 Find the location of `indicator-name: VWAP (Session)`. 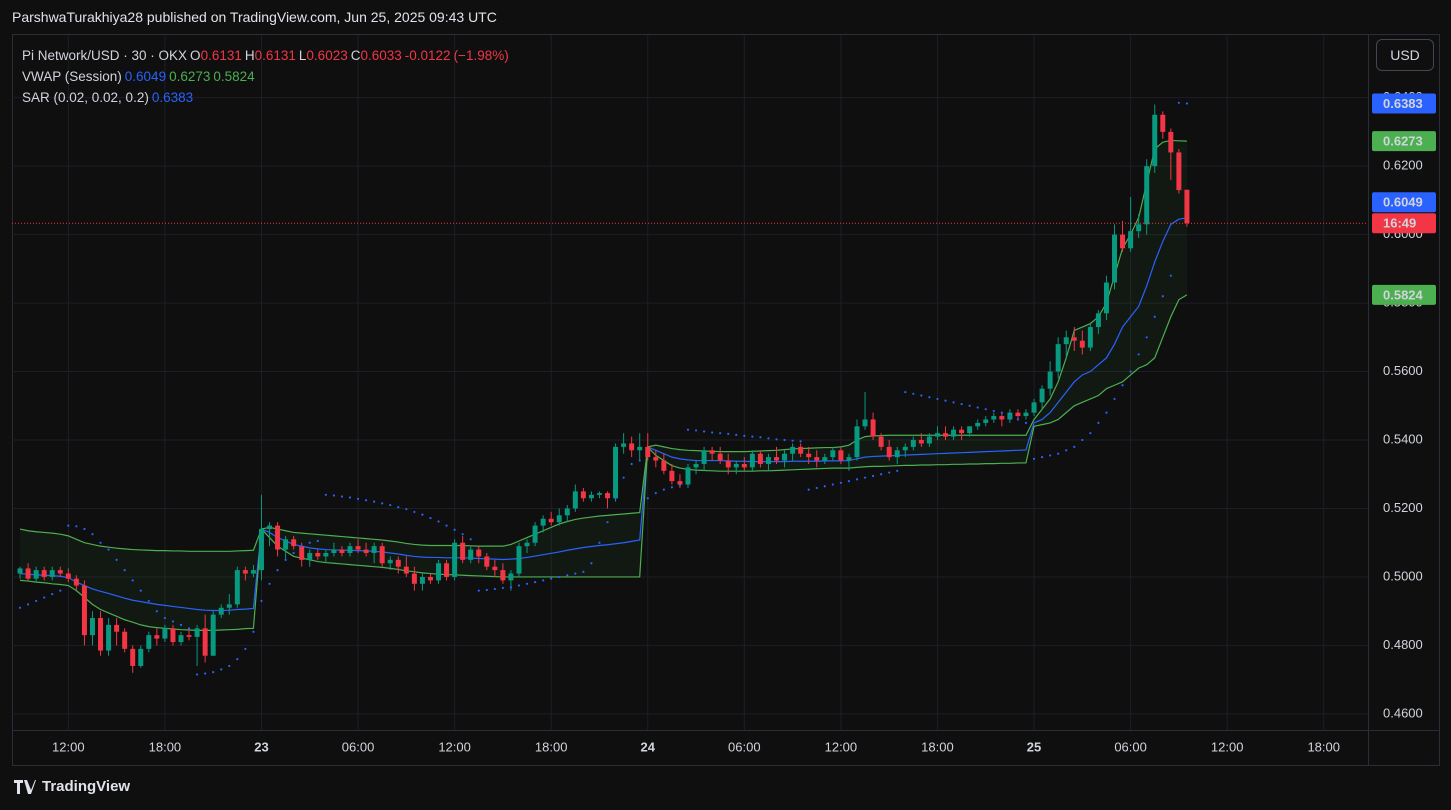

indicator-name: VWAP (Session) is located at coordinates (72, 76).